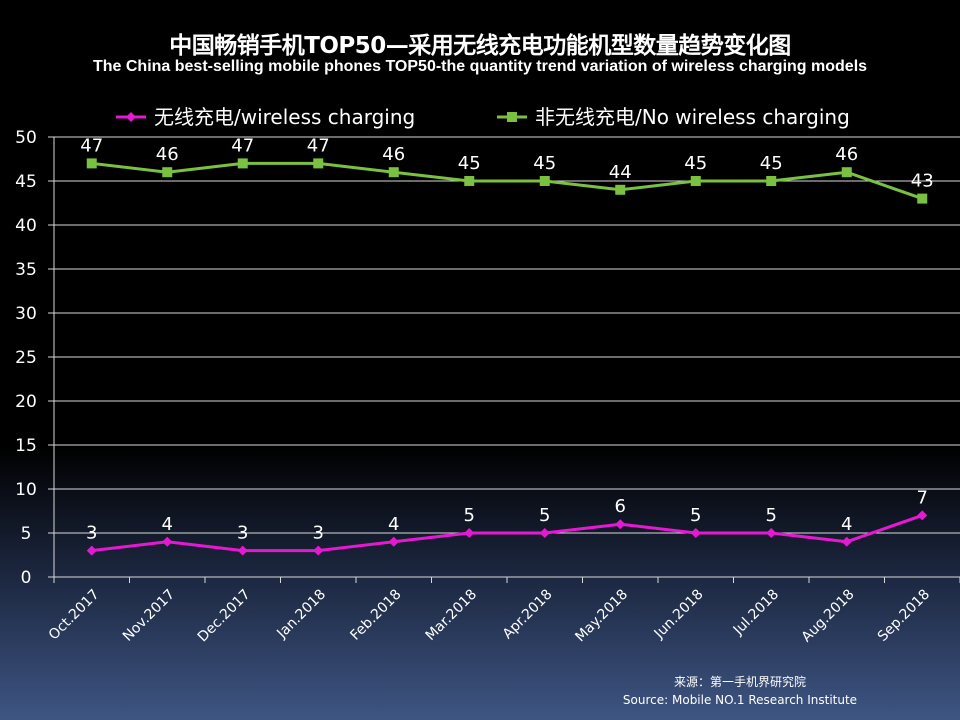 The image size is (960, 720). What do you see at coordinates (739, 682) in the screenshot?
I see `source-cn: 来源：第一手机界研究院` at bounding box center [739, 682].